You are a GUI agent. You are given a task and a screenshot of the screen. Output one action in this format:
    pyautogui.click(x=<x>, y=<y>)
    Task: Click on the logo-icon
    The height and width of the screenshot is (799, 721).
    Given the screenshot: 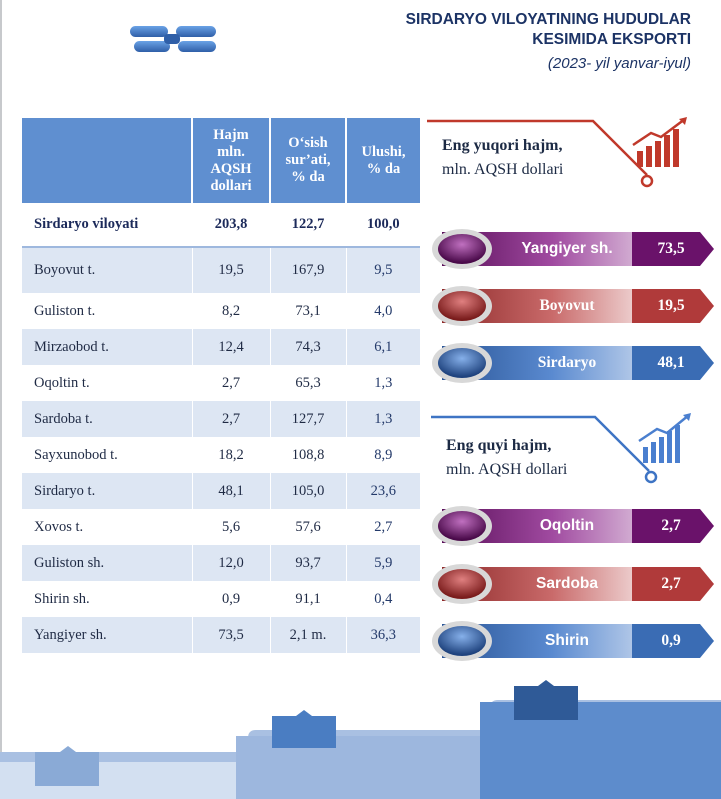 What is the action you would take?
    pyautogui.click(x=173, y=39)
    